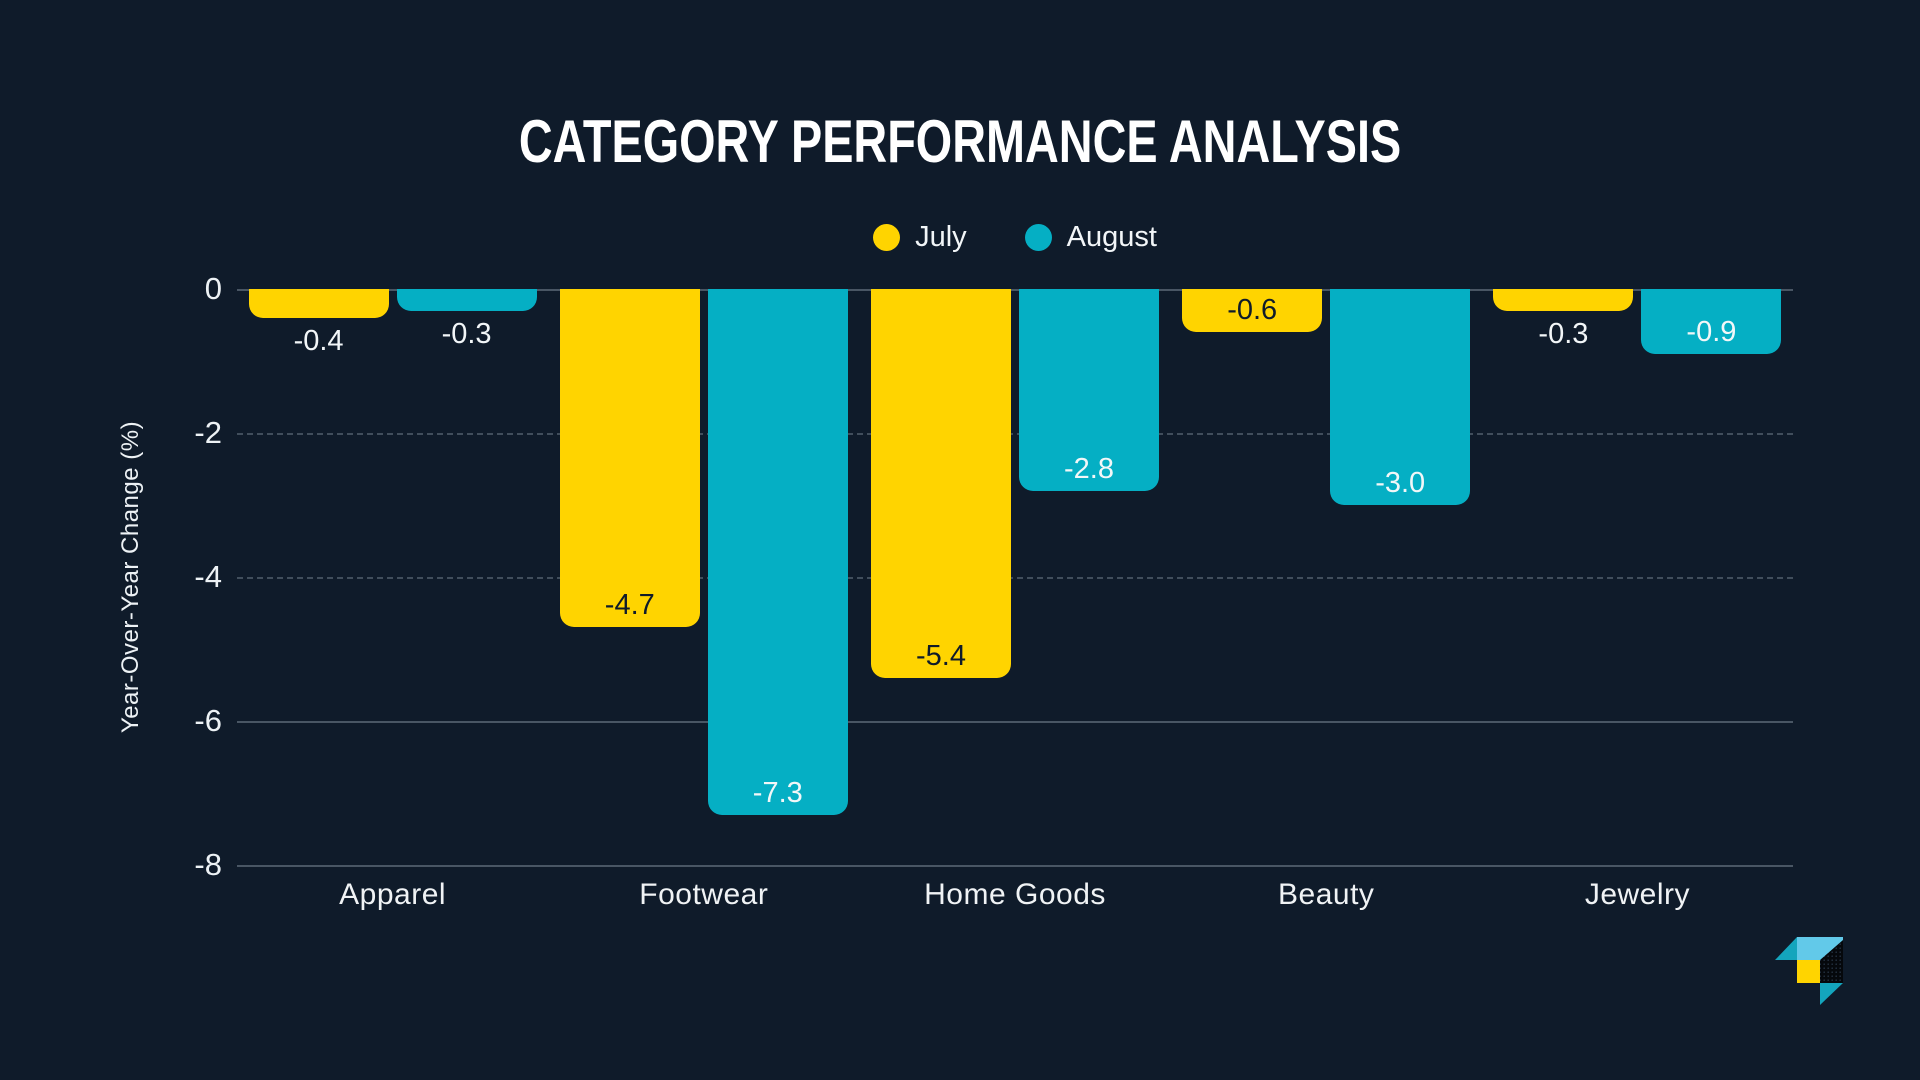  Describe the element at coordinates (1089, 390) in the screenshot. I see `bar-august-home-goods: -2.8` at that location.